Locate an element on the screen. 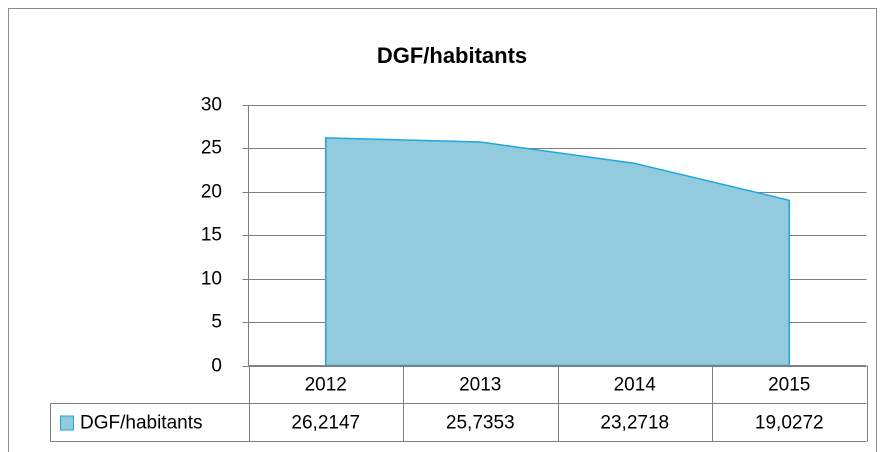 This screenshot has height=452, width=884. x-tick-label: 2012 is located at coordinates (326, 385).